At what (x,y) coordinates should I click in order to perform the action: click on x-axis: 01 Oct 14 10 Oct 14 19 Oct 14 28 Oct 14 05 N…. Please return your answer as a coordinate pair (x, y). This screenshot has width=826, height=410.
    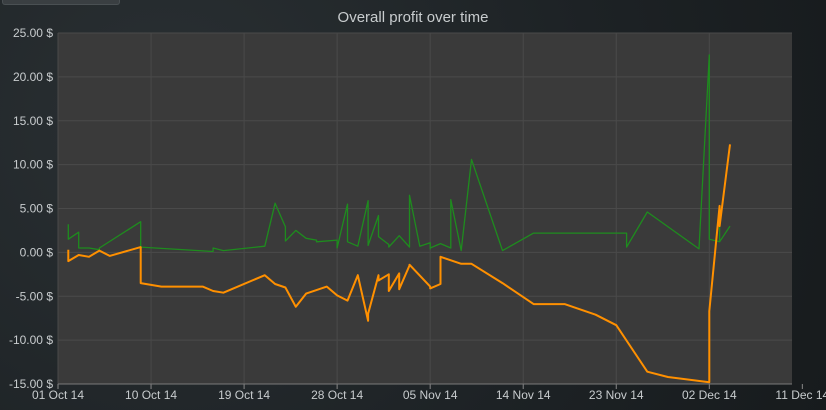
    Looking at the image, I should click on (429, 392).